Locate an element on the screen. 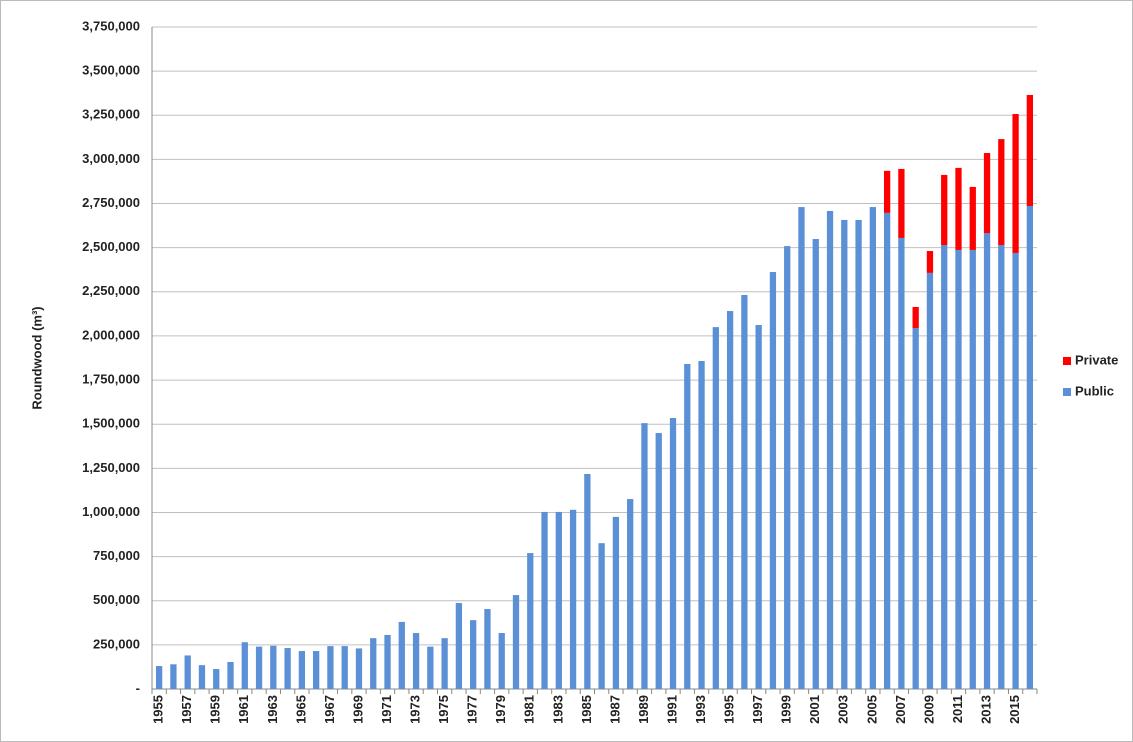 This screenshot has width=1133, height=742. x-tick-label: 1973 is located at coordinates (415, 709).